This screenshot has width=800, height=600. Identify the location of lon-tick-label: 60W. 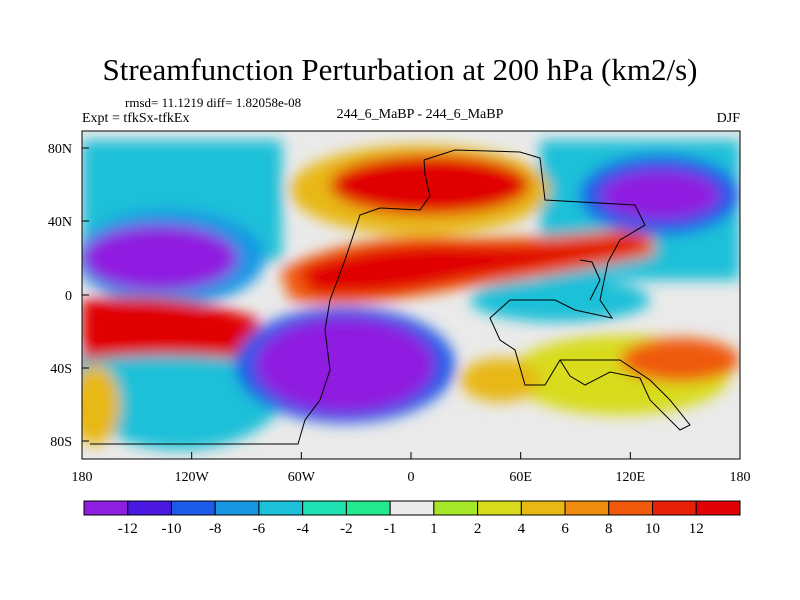
(302, 477).